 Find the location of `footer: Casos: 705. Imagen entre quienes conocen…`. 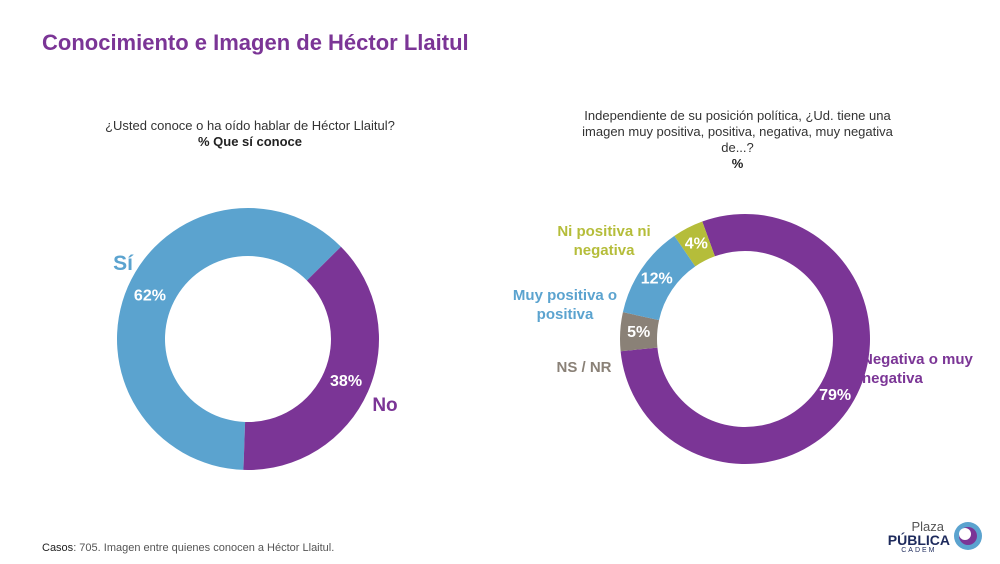

footer: Casos: 705. Imagen entre quienes conocen… is located at coordinates (188, 548).